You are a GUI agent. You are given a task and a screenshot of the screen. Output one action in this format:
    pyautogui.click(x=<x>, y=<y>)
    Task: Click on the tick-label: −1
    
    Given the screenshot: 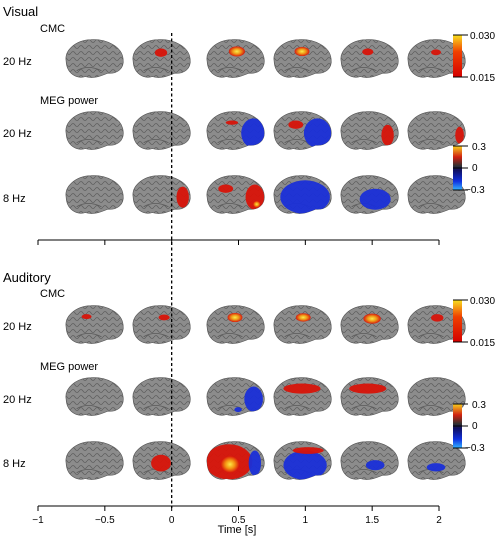 What is the action you would take?
    pyautogui.click(x=38, y=520)
    